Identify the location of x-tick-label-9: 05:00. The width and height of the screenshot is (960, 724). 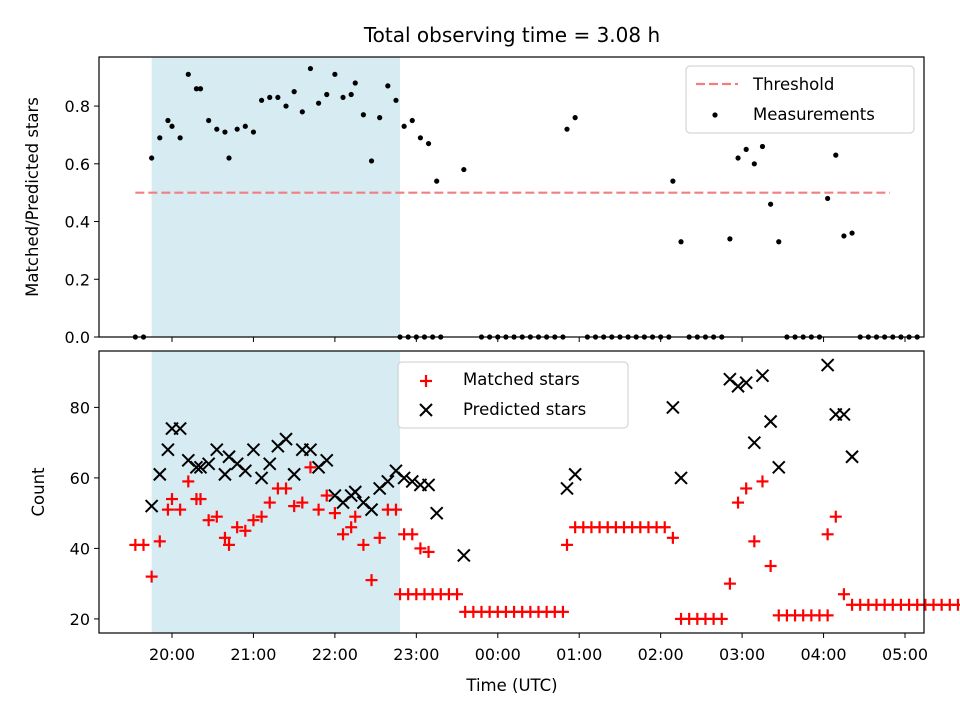
(905, 654).